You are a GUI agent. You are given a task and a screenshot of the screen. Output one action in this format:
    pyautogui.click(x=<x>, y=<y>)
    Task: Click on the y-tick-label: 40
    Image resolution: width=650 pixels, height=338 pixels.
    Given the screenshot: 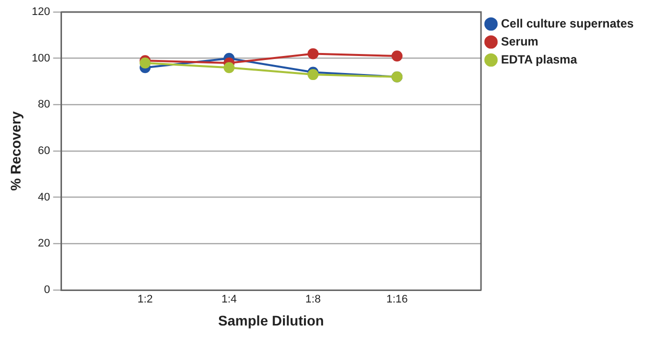 What is the action you would take?
    pyautogui.click(x=44, y=197)
    